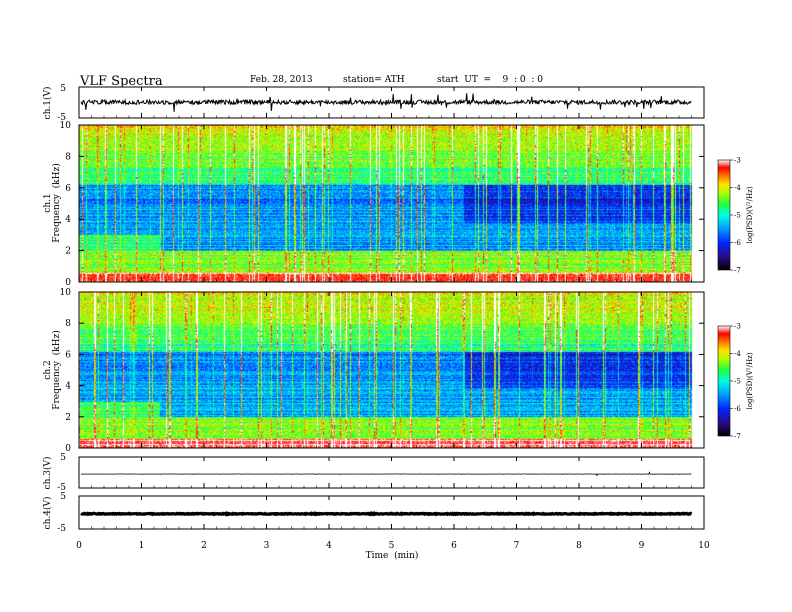 Image resolution: width=792 pixels, height=612 pixels. Describe the element at coordinates (281, 80) in the screenshot. I see `date-label: Feb. 28, 2013` at that location.